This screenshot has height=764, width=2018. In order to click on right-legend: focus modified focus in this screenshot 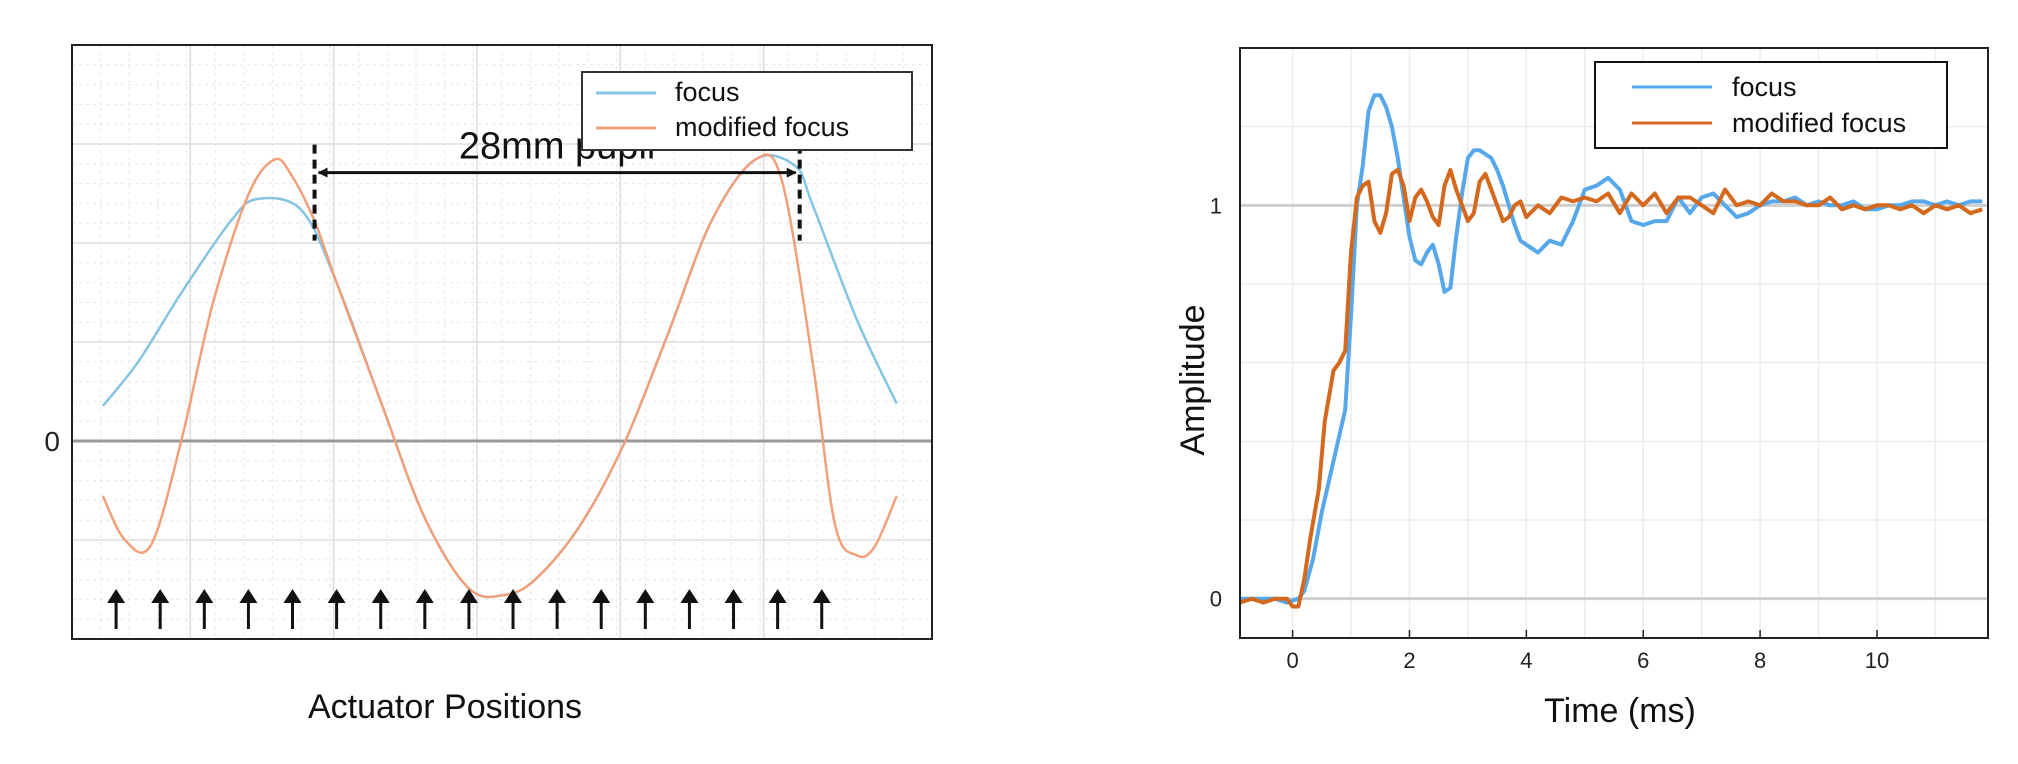, I will do `click(1771, 105)`.